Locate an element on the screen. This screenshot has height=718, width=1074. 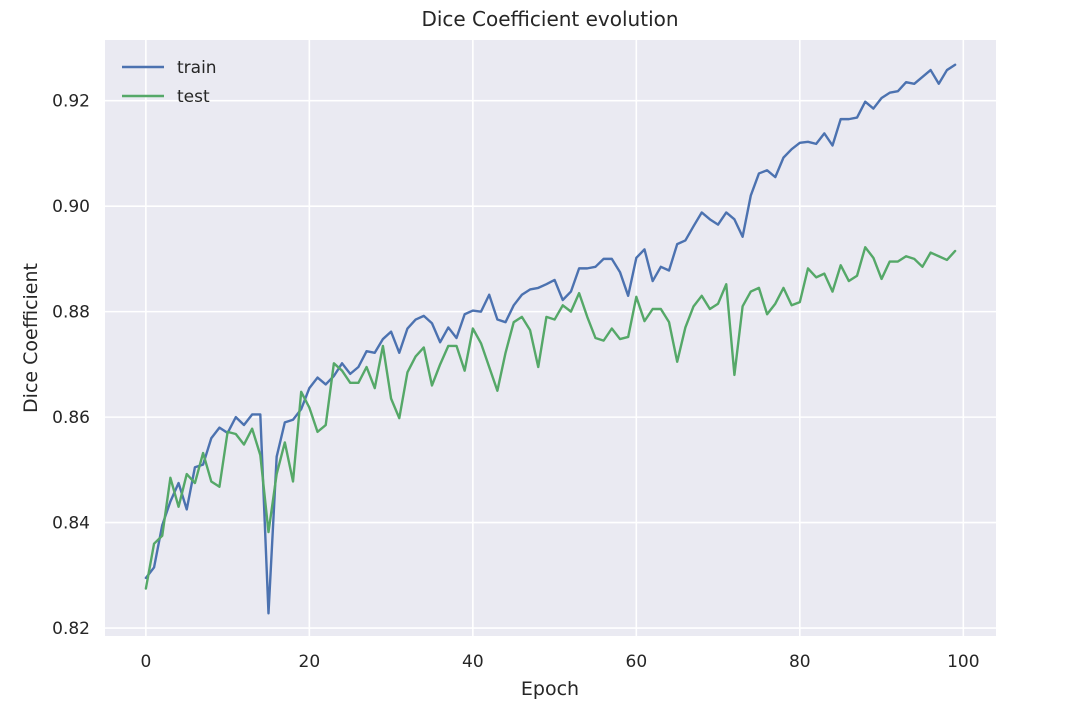
x-tick-label: 20 is located at coordinates (310, 662).